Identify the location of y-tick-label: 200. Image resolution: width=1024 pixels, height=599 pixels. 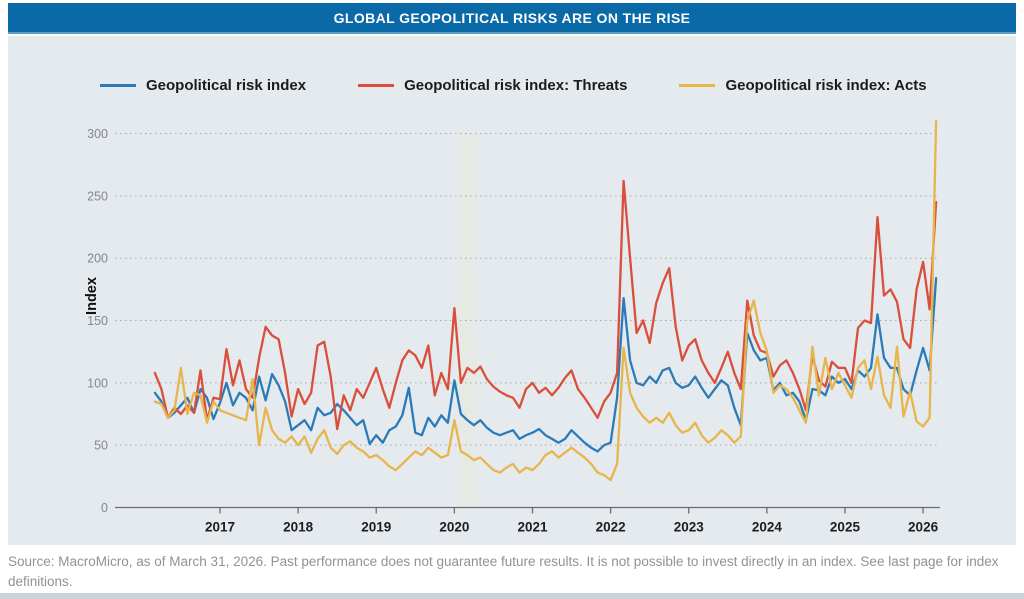
(97, 259).